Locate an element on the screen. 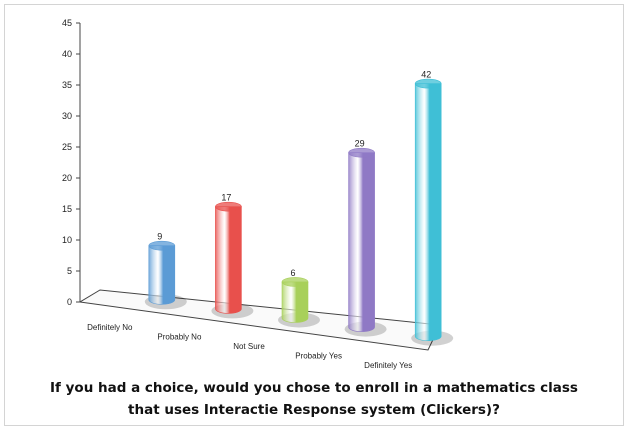 This screenshot has height=431, width=628. y-tick-label: 40 is located at coordinates (67, 54).